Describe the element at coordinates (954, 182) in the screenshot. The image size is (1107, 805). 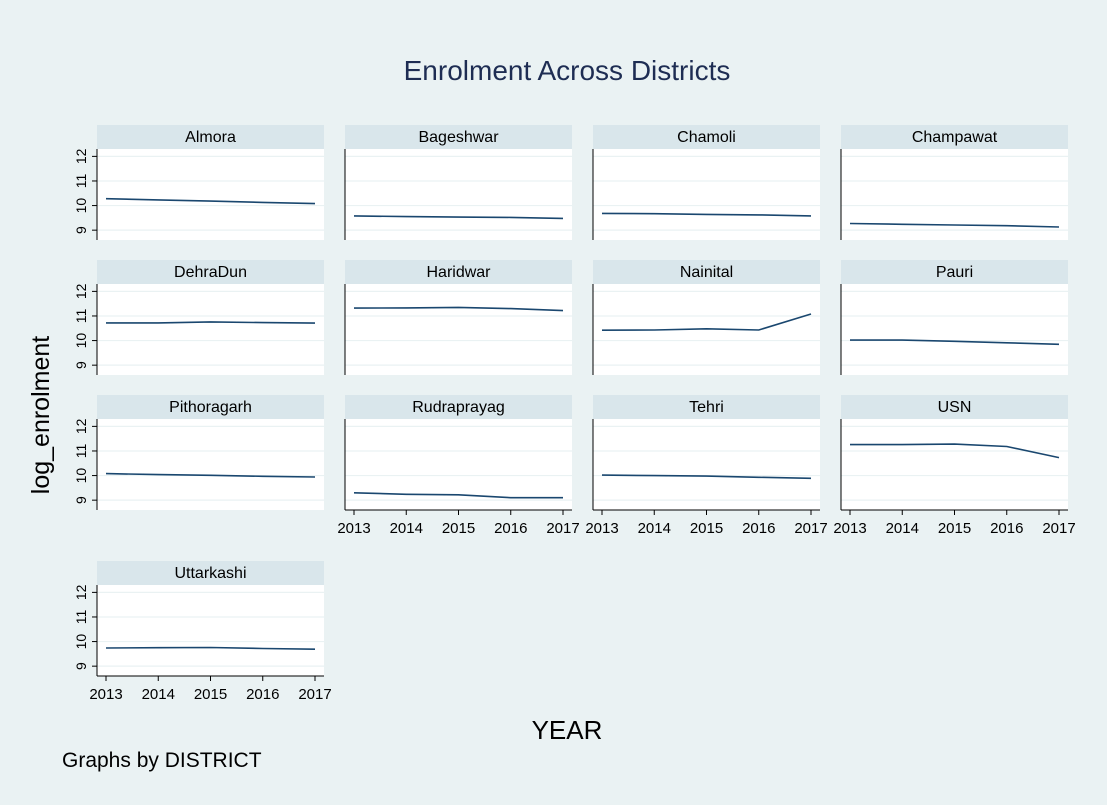
I see `panel-champawat: Champawat` at that location.